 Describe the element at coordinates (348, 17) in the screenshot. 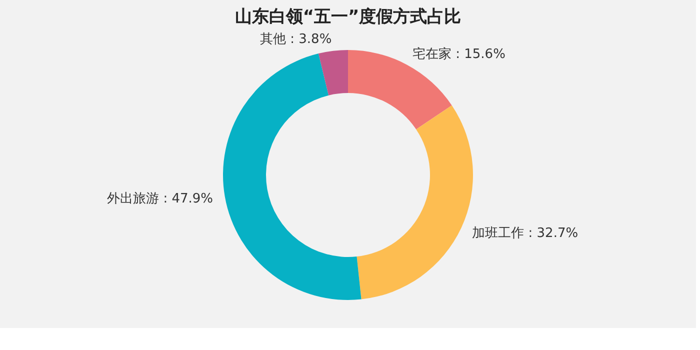

I see `chart-title: 山东白领“五一”度假方式占比` at that location.